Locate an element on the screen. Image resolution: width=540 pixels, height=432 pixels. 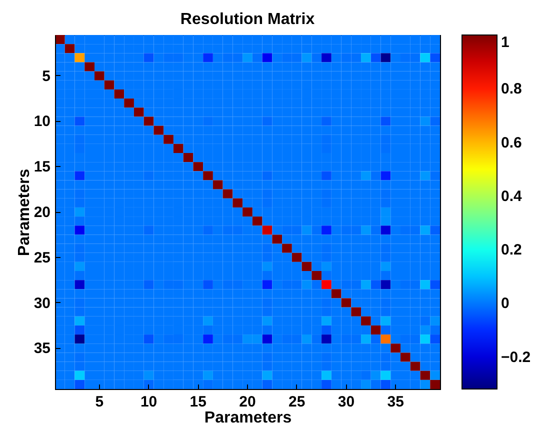
color-bar-label: 1 is located at coordinates (505, 42).